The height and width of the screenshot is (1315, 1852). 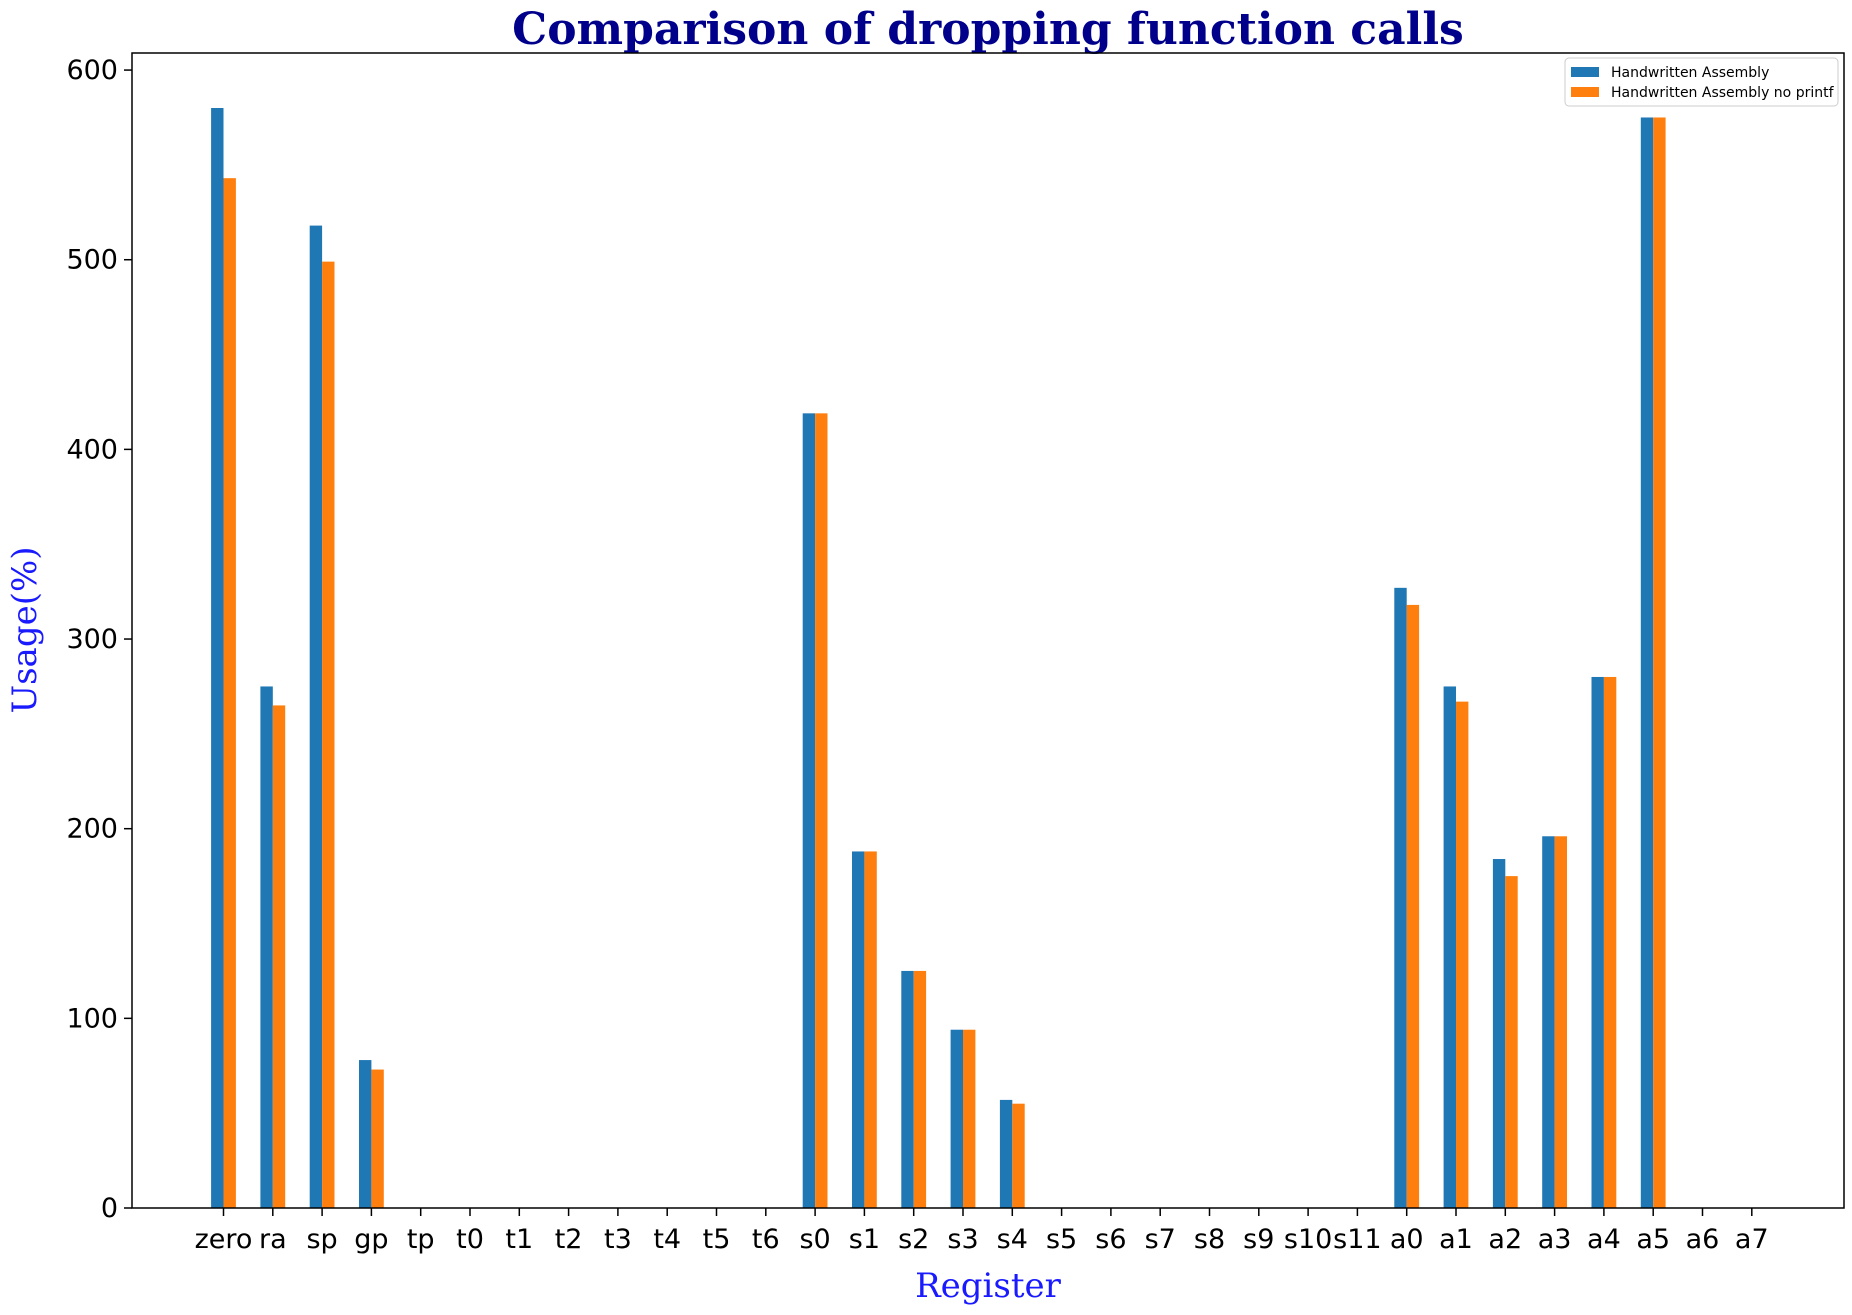 I want to click on x-tick-label-s7: s7, so click(x=1160, y=1239).